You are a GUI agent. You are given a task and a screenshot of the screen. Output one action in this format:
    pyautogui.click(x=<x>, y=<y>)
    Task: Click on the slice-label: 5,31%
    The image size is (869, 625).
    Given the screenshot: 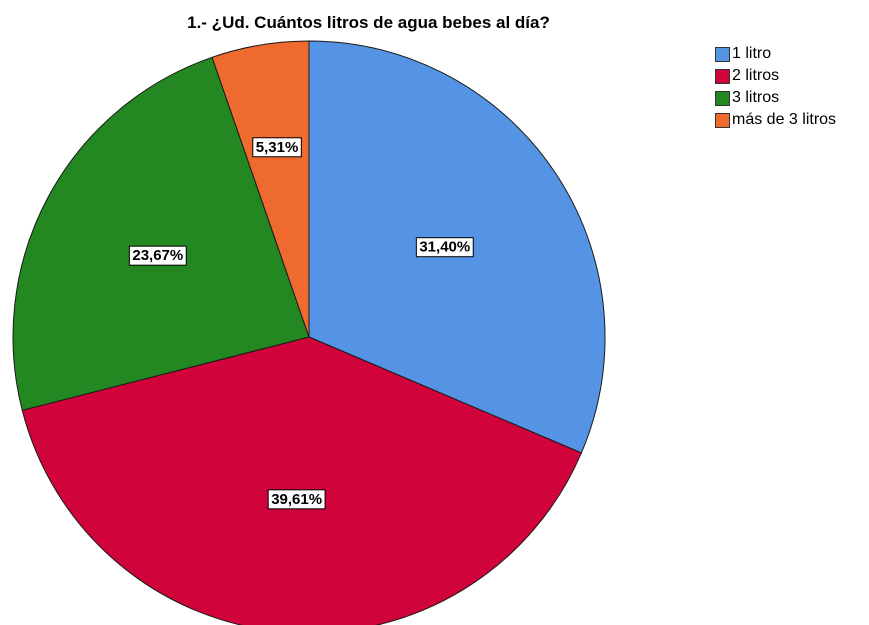 What is the action you would take?
    pyautogui.click(x=277, y=147)
    